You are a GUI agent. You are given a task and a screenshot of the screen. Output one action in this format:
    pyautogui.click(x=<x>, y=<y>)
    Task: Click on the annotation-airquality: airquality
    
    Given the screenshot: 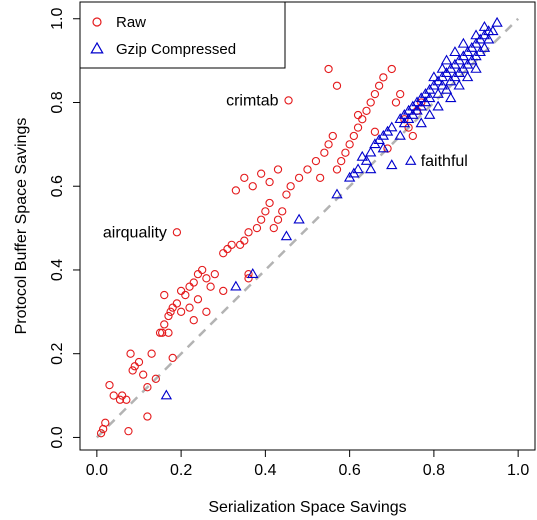 What is the action you would take?
    pyautogui.click(x=135, y=232)
    